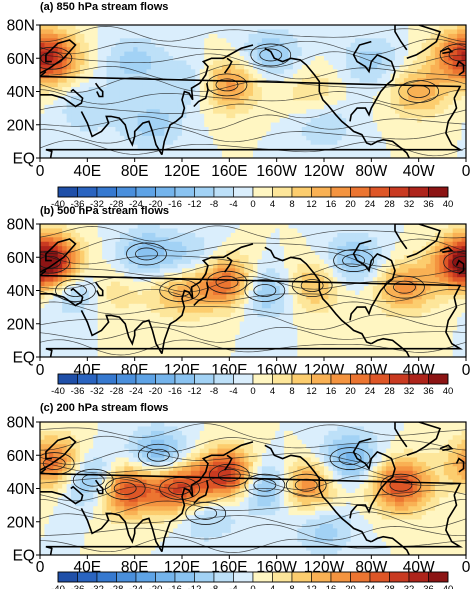  I want to click on colorbar-bin, so click(282, 192).